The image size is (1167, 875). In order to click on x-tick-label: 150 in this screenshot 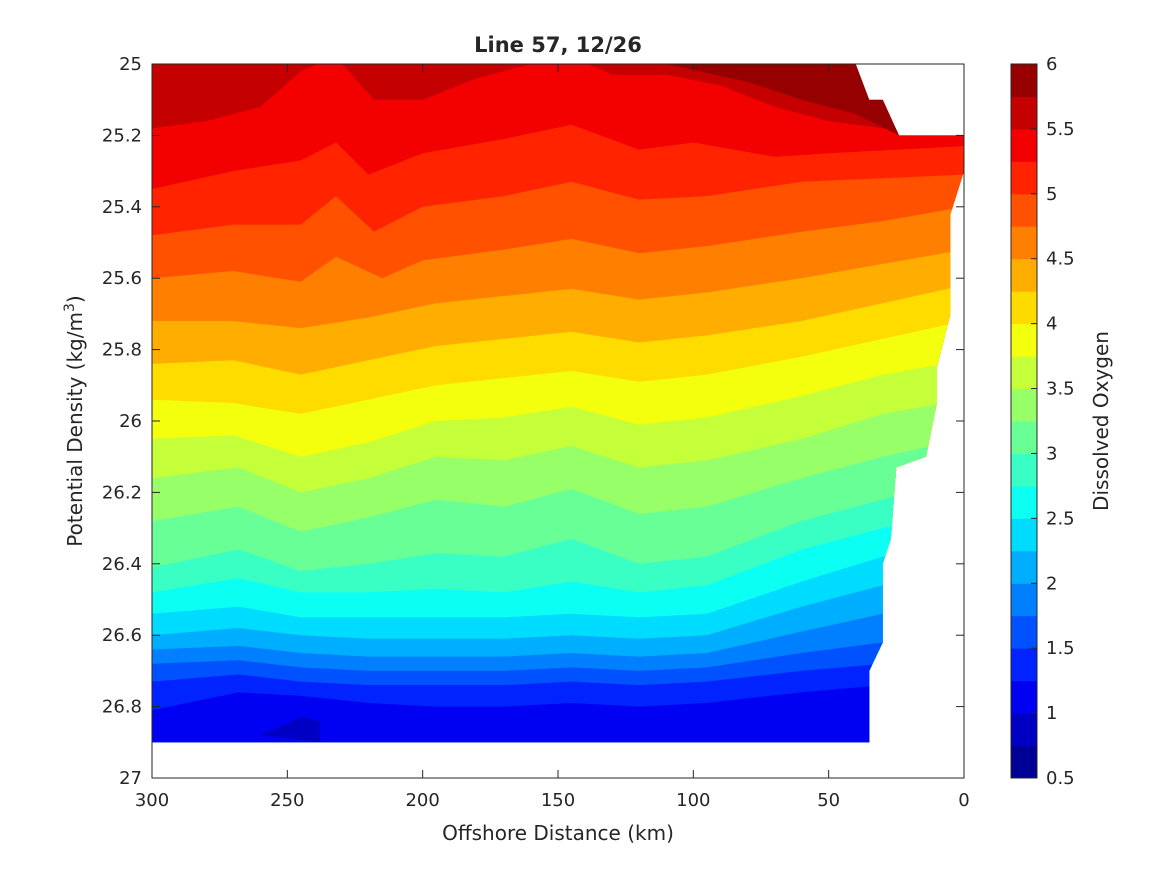, I will do `click(558, 800)`.